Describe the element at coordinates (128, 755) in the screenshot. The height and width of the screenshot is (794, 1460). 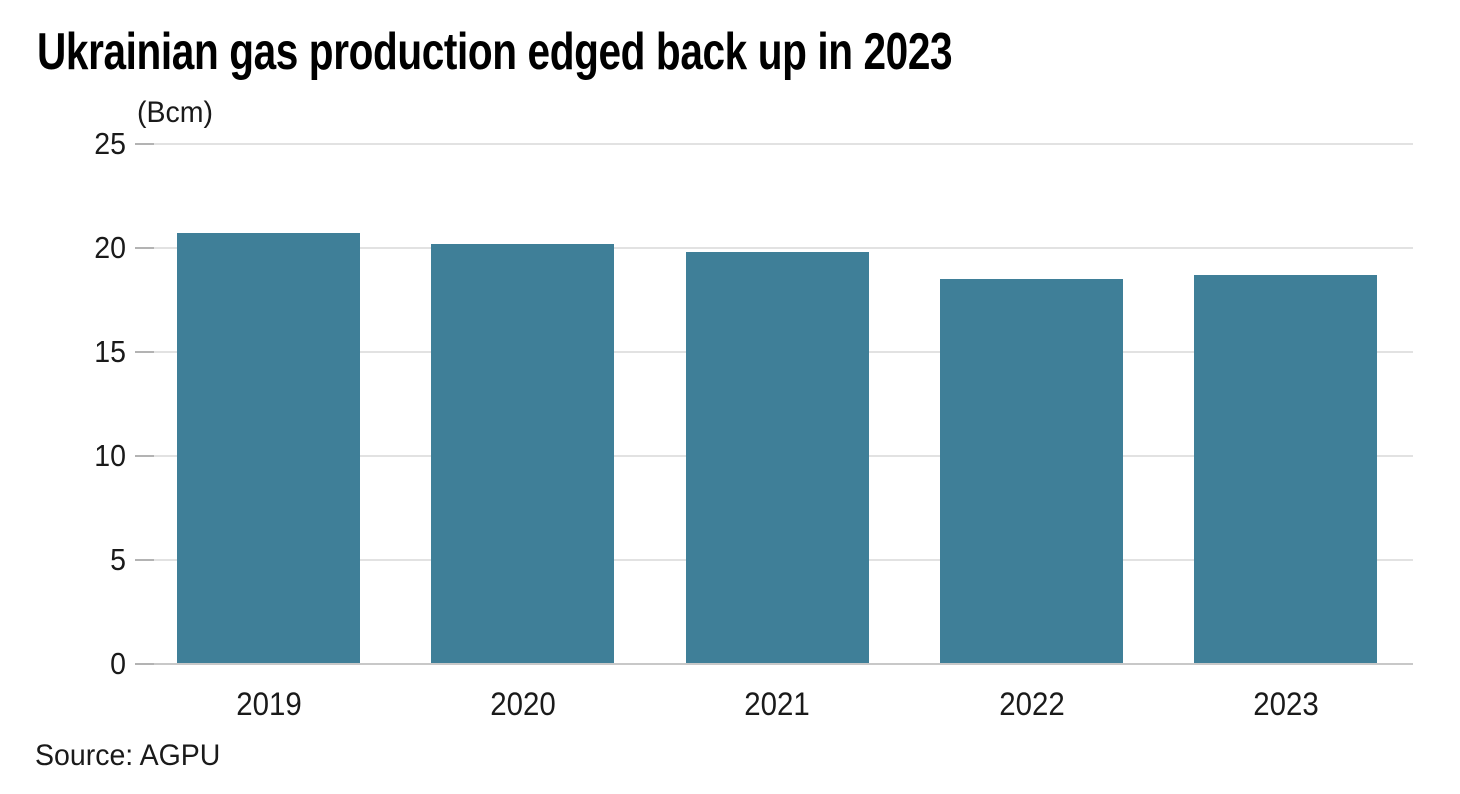
I see `source-note: Source: AGPU` at that location.